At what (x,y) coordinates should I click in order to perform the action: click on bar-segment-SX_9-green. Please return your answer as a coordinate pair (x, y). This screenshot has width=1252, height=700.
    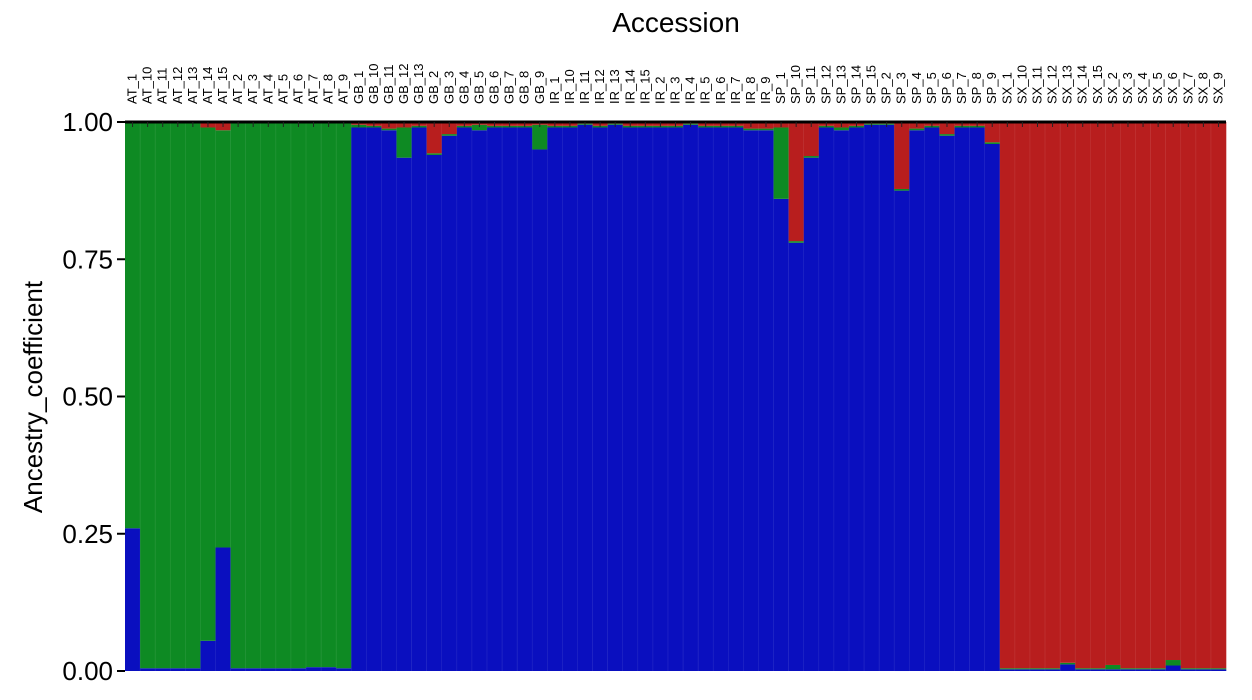
    Looking at the image, I should click on (1218, 669).